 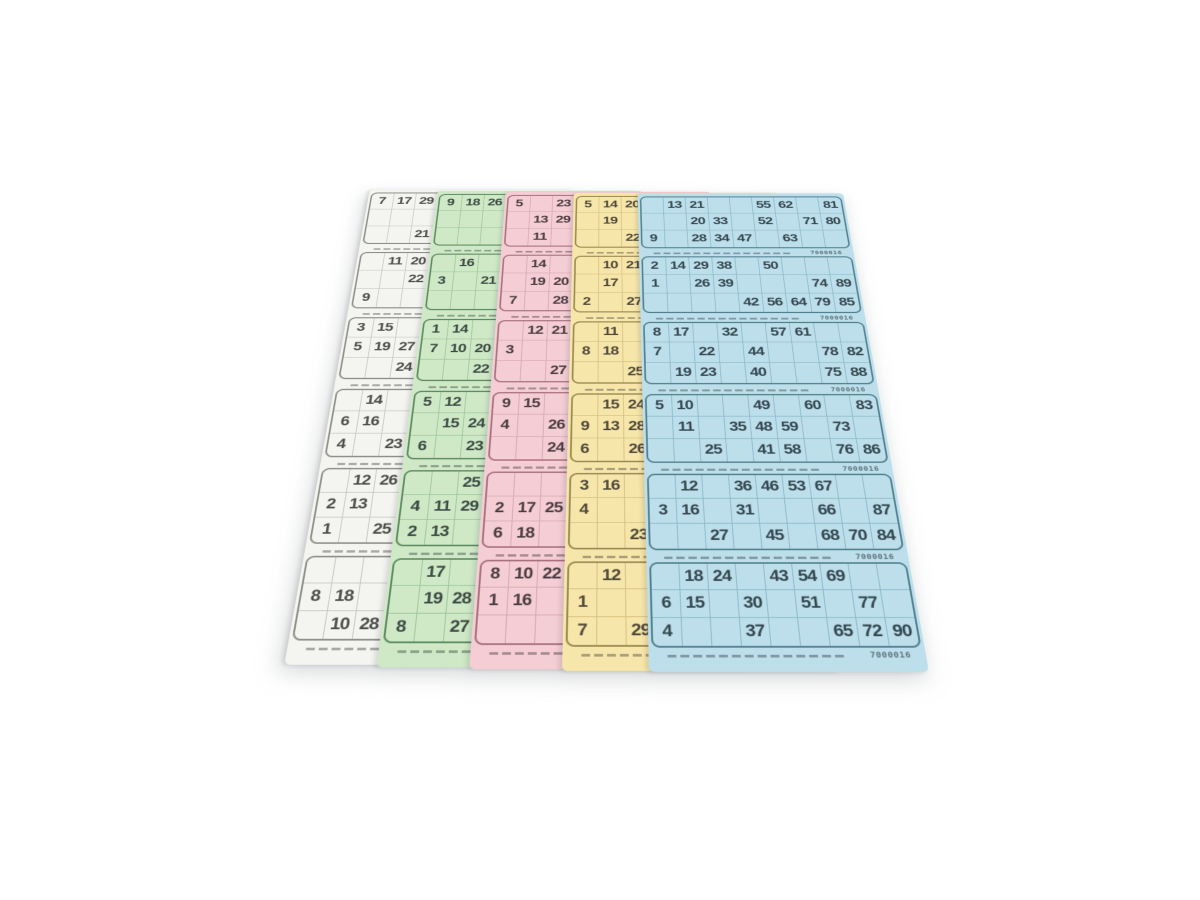 What do you see at coordinates (799, 302) in the screenshot?
I see `ticket-cell-number: 64` at bounding box center [799, 302].